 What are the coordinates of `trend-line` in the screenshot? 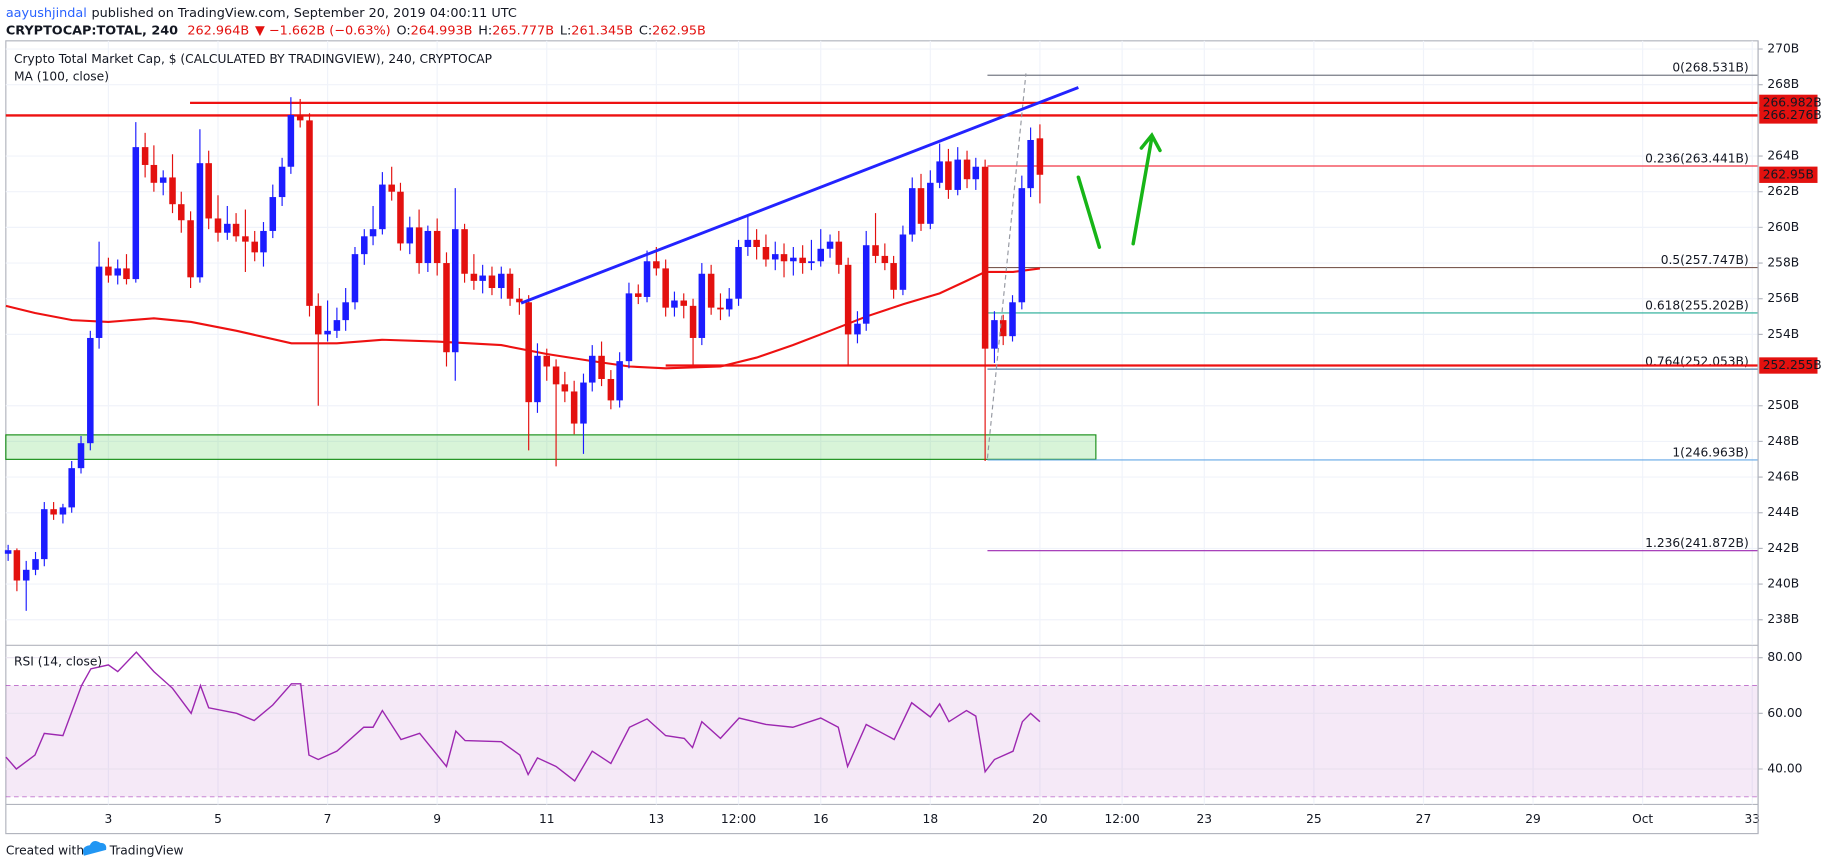 It's located at (799, 195).